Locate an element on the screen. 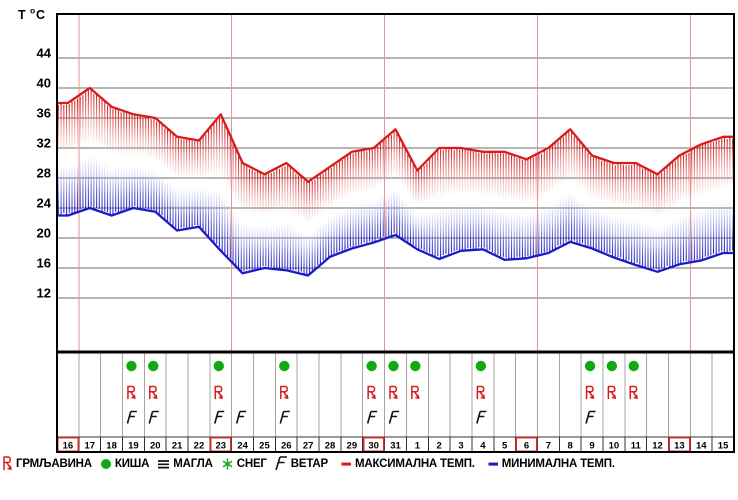 The height and width of the screenshot is (500, 738). day-label: 15 is located at coordinates (723, 446).